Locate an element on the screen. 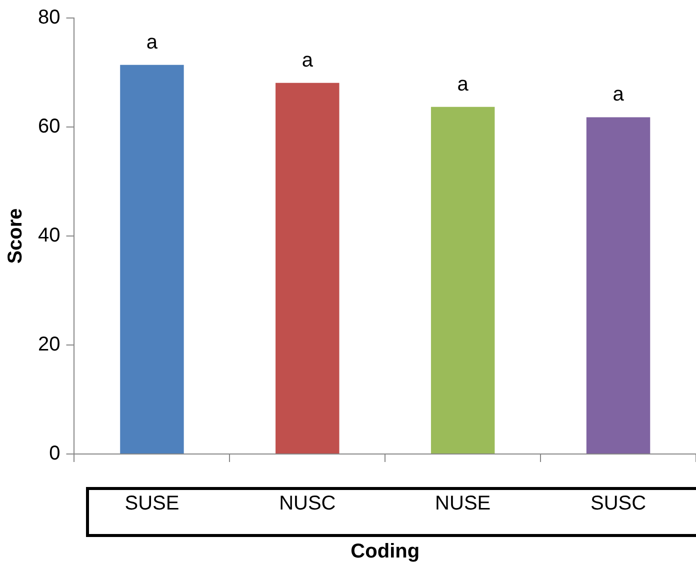 Image resolution: width=696 pixels, height=564 pixels. y-tick-label: 60 is located at coordinates (49, 127).